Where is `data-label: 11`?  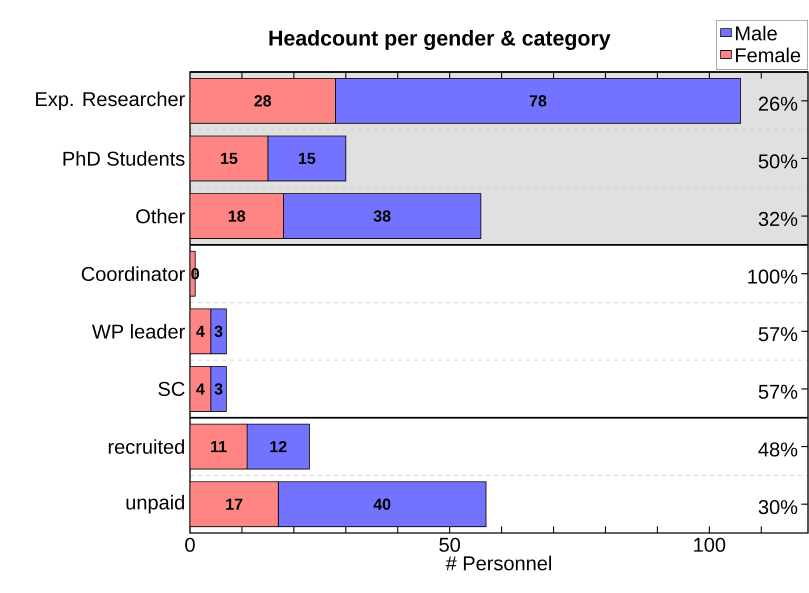 data-label: 11 is located at coordinates (219, 446).